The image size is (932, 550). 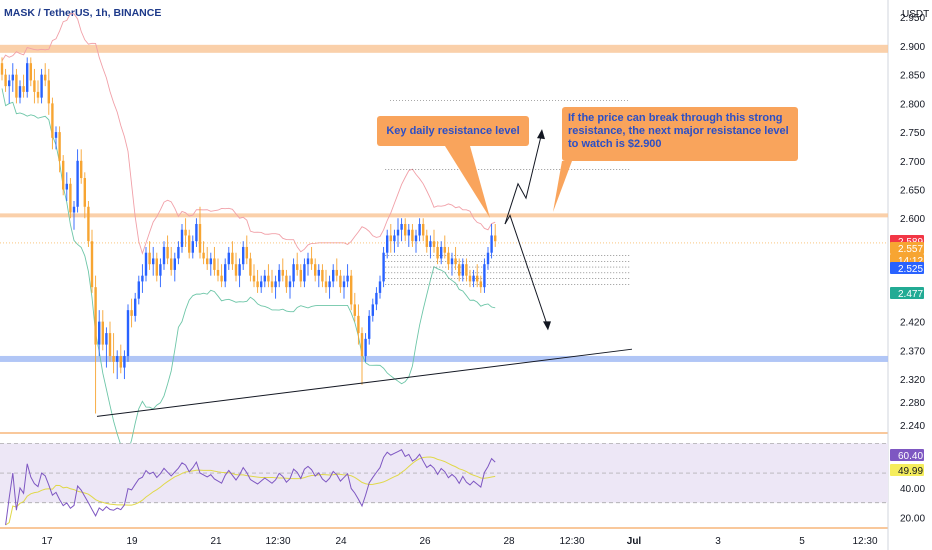 What do you see at coordinates (912, 18) in the screenshot?
I see `y-tick-label: 2.950` at bounding box center [912, 18].